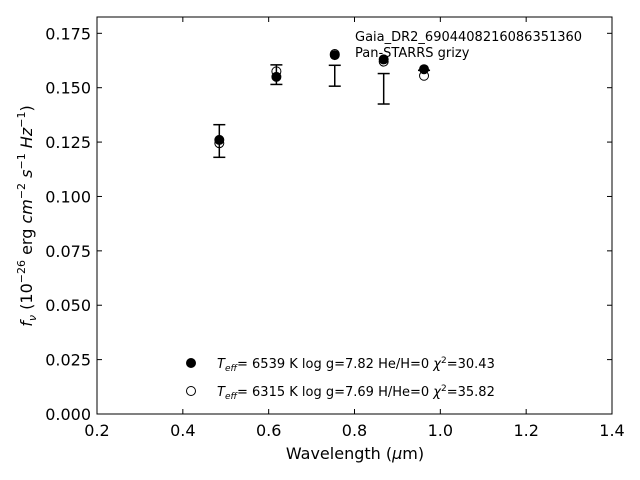  I want to click on legend-entry-1: Teff= 6539 K log g=7.82 He/H=0 χ2=30.43, so click(356, 365).